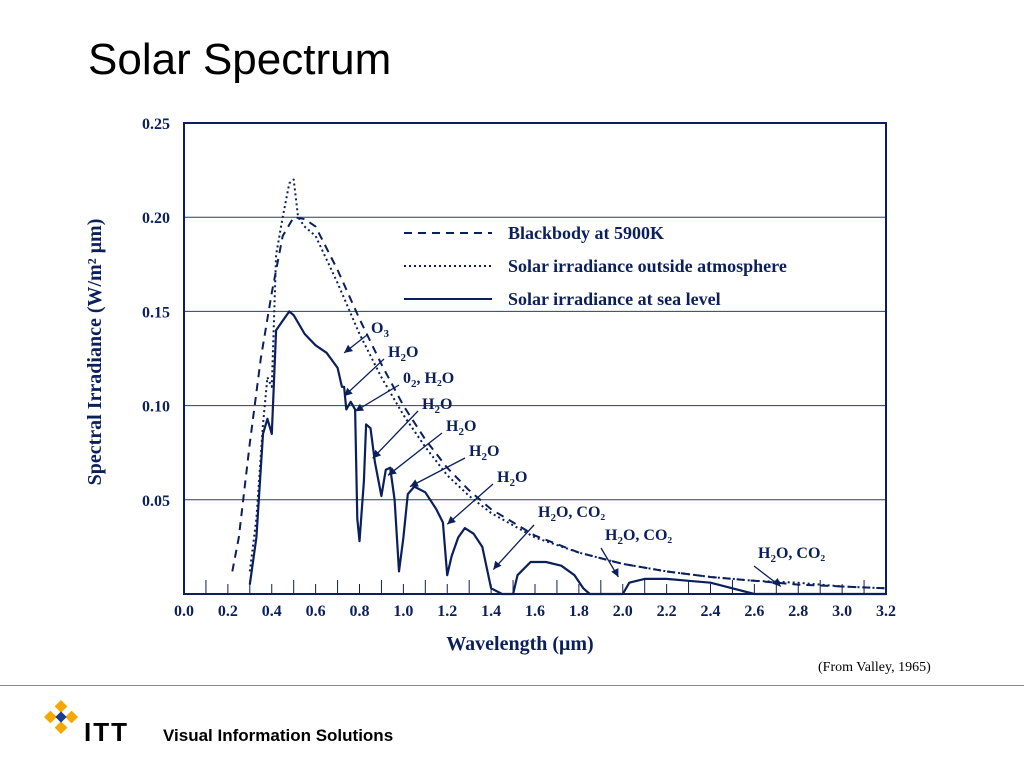 The width and height of the screenshot is (1024, 768). I want to click on x-tick-label: 2.4, so click(711, 611).